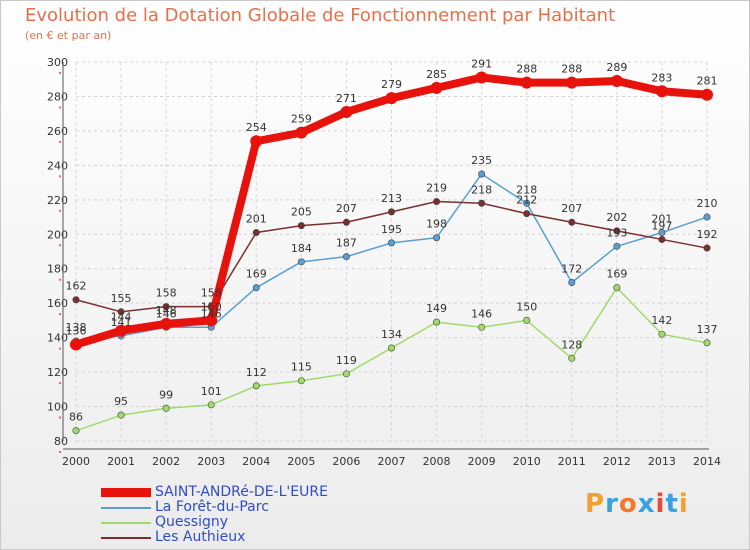 Image resolution: width=750 pixels, height=550 pixels. I want to click on data-label: 283, so click(661, 77).